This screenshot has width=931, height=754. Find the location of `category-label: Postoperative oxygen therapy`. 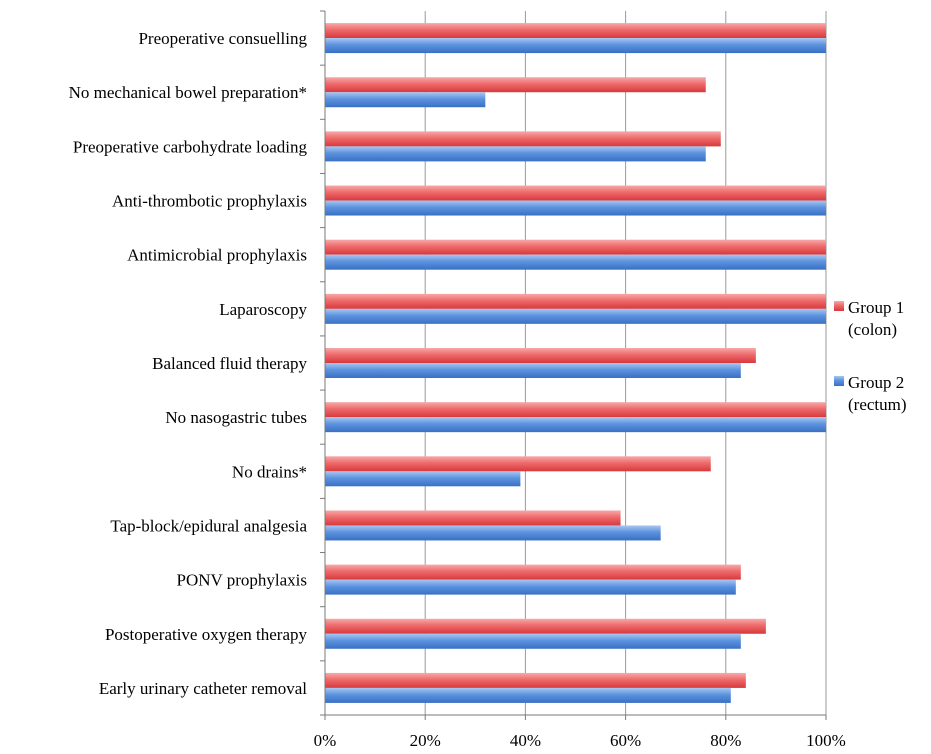

category-label: Postoperative oxygen therapy is located at coordinates (206, 634).